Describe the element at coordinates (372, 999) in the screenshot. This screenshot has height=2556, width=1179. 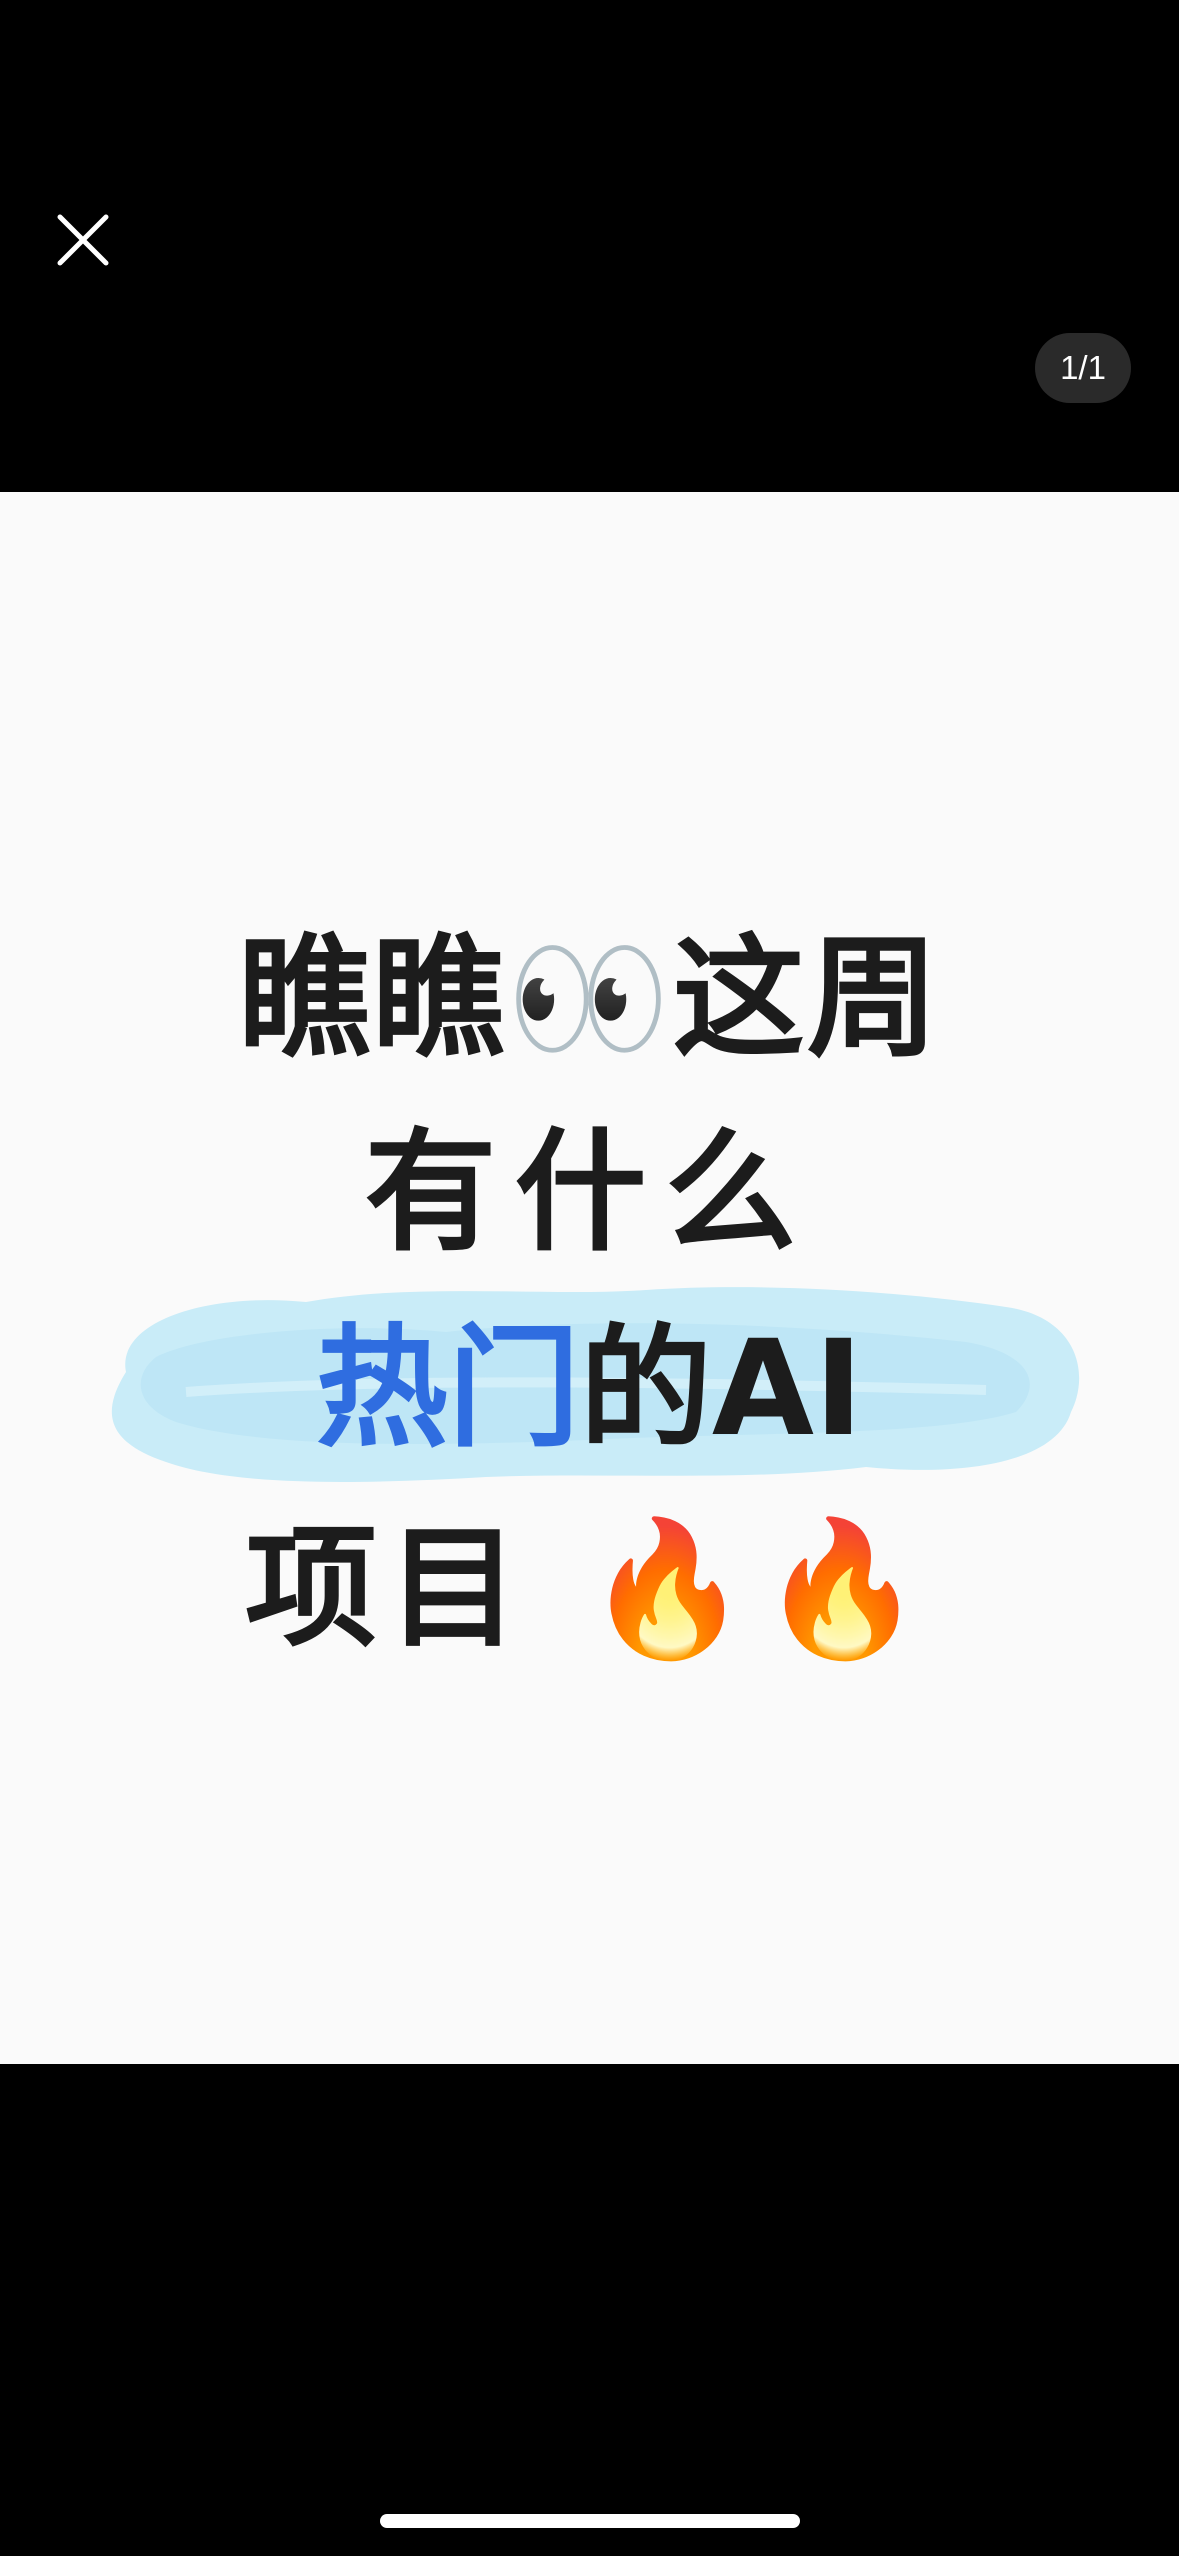
I see `headline-text: 瞧瞧` at that location.